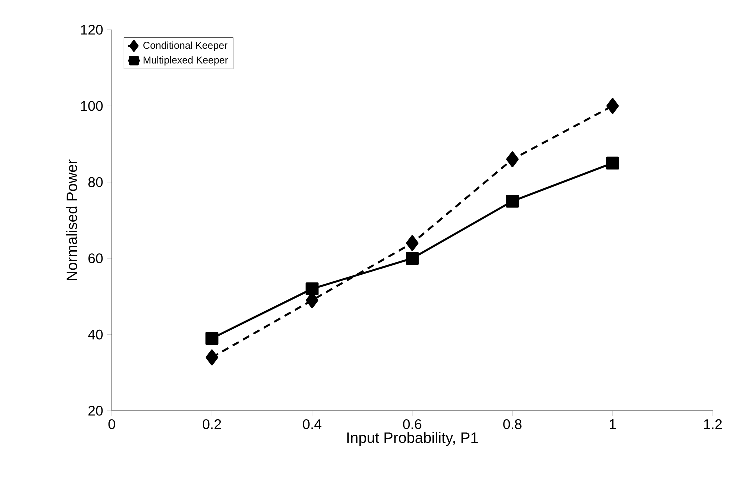 Image resolution: width=741 pixels, height=503 pixels. I want to click on x-tick-label: 0, so click(112, 424).